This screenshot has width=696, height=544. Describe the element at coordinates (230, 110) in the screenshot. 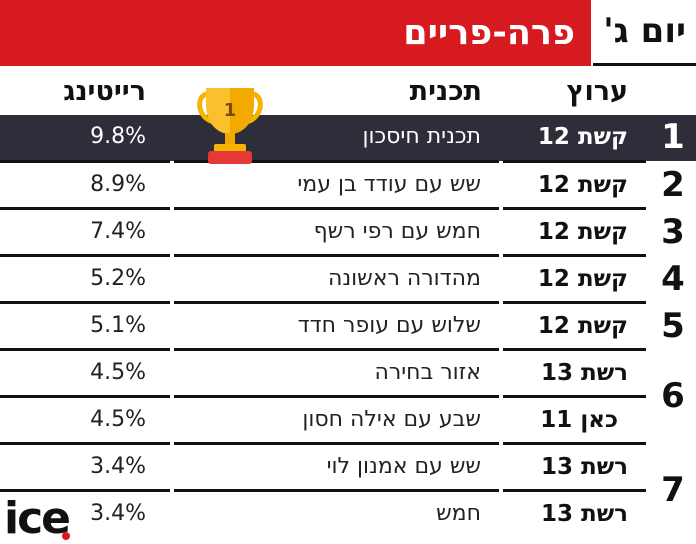

I see `trophy-number: 1` at that location.